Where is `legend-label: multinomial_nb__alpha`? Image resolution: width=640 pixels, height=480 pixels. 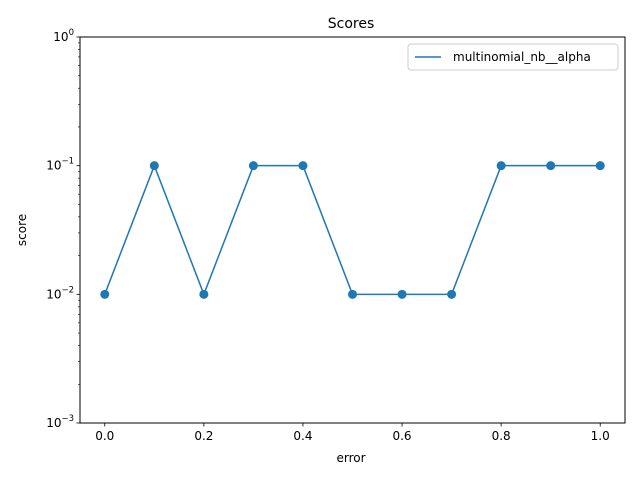
legend-label: multinomial_nb__alpha is located at coordinates (522, 57).